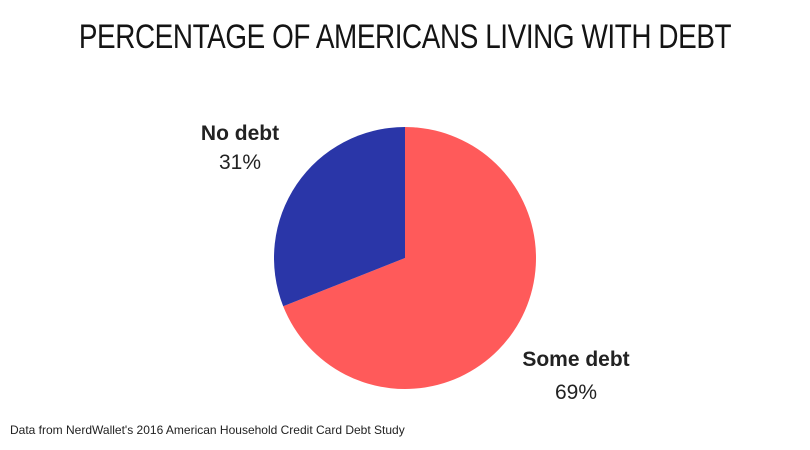 The width and height of the screenshot is (810, 450). I want to click on chart-title: PERCENTAGE OF AMERICANS LIVING WITH DEBT, so click(405, 37).